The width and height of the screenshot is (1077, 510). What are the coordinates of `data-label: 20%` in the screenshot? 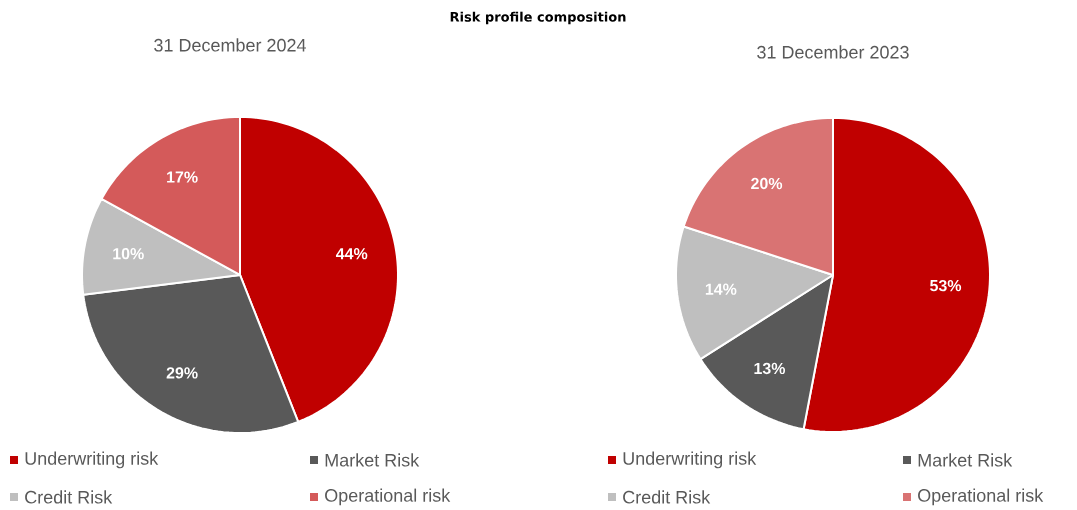 It's located at (767, 183).